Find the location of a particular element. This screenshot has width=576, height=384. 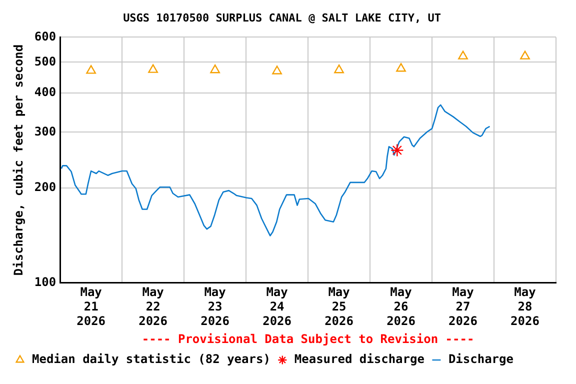

legend-label: Median daily statistic (82 years) is located at coordinates (151, 359).